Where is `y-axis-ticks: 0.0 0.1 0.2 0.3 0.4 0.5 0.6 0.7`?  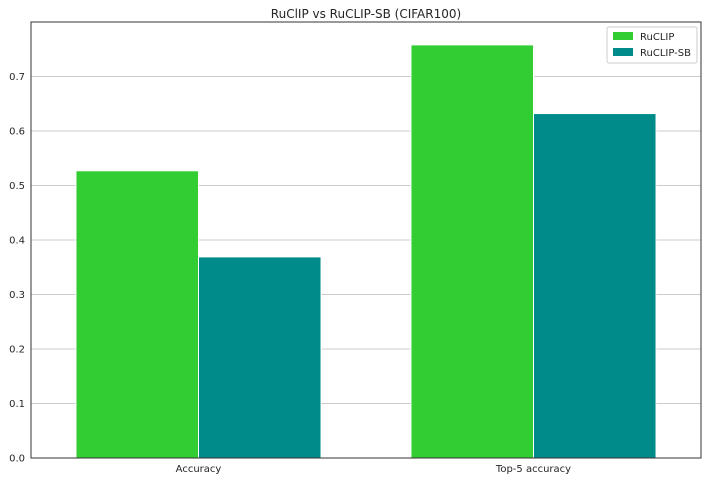 y-axis-ticks: 0.0 0.1 0.2 0.3 0.4 0.5 0.6 0.7 is located at coordinates (17, 268).